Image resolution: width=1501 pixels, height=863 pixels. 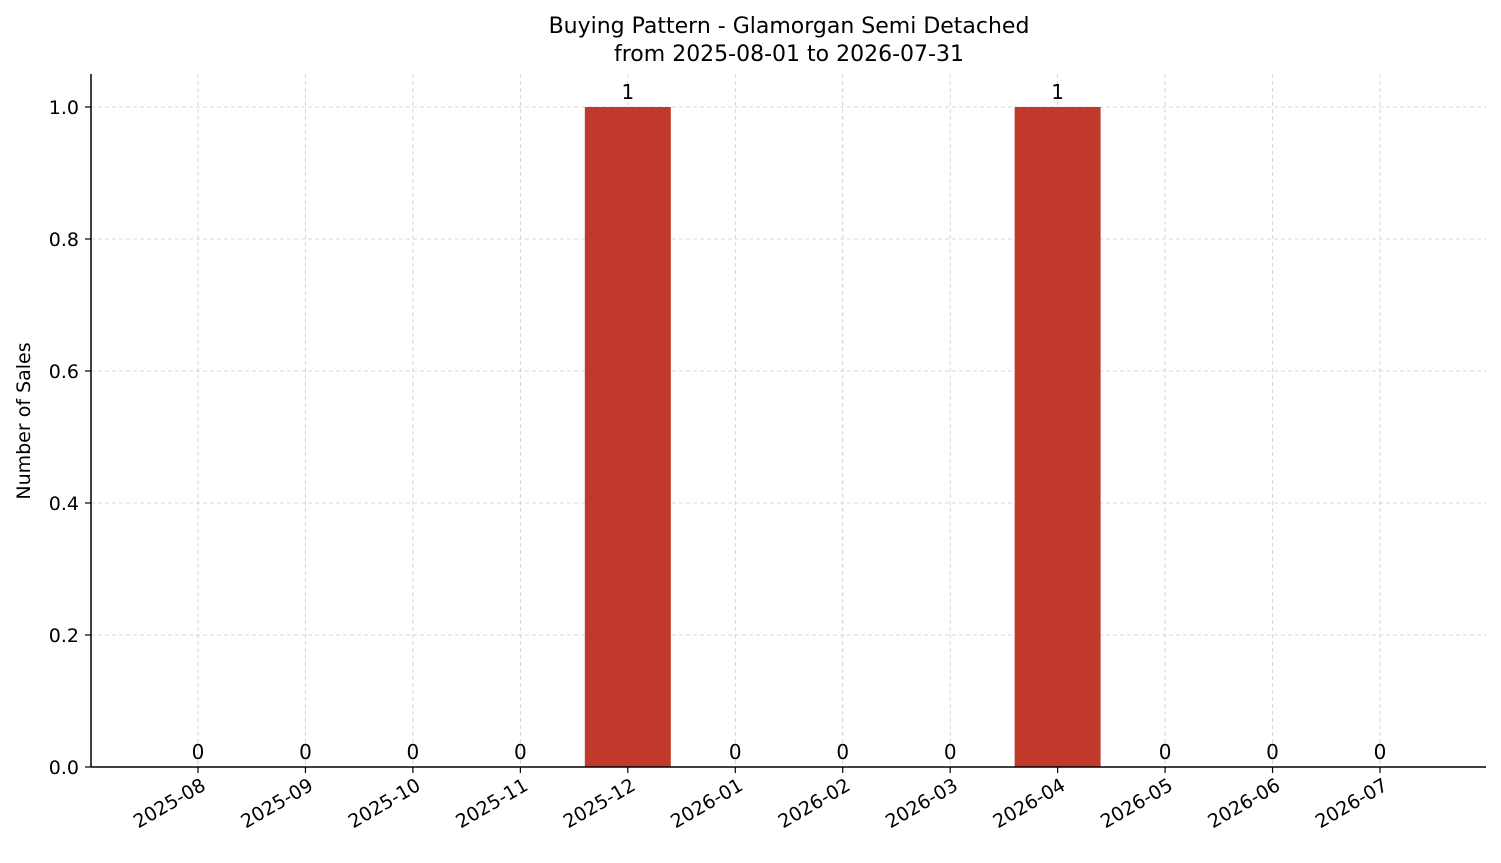 I want to click on x-tick-label-2025-12: 2025-12, so click(x=600, y=803).